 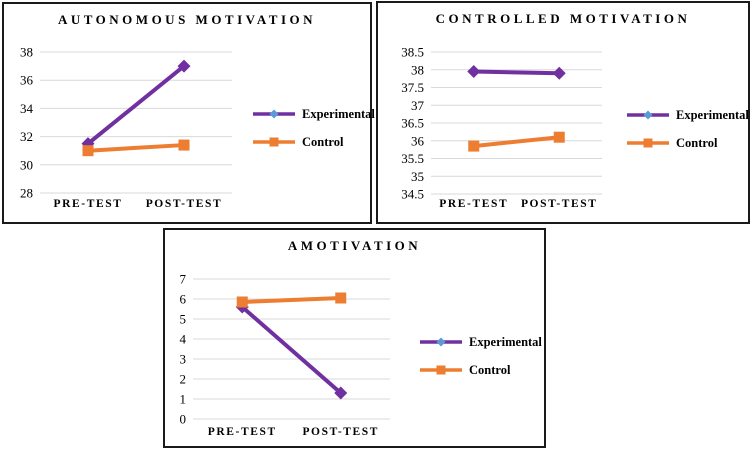 I want to click on svg-text: 34.5, so click(x=412, y=194).